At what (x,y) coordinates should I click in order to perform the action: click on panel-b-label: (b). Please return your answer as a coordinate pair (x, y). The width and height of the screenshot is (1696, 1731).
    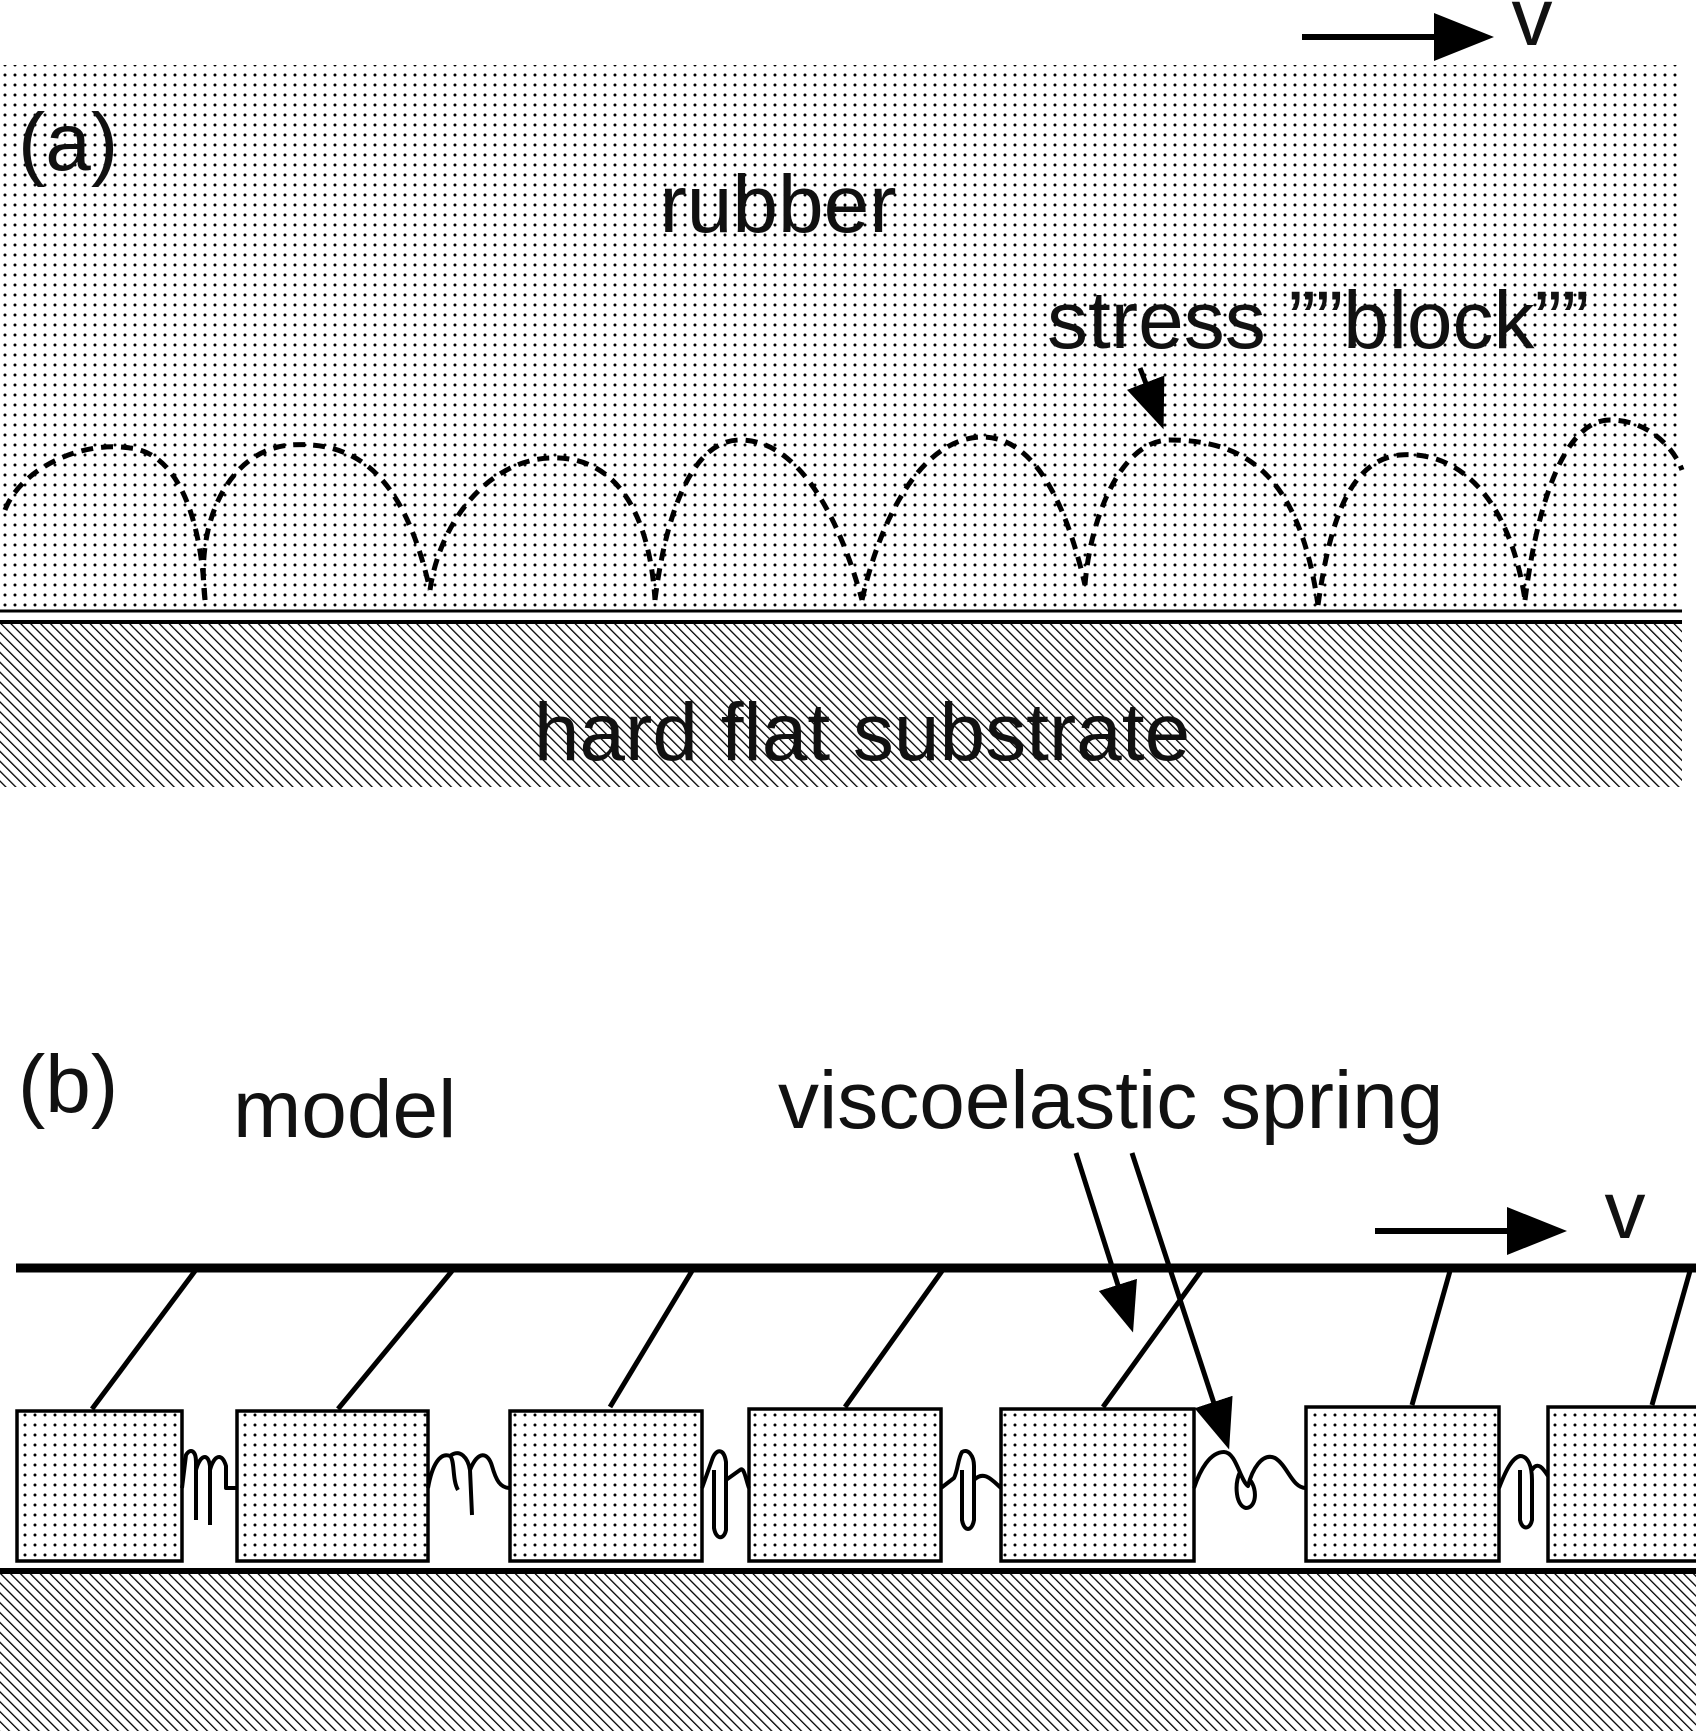
    Looking at the image, I should click on (68, 1084).